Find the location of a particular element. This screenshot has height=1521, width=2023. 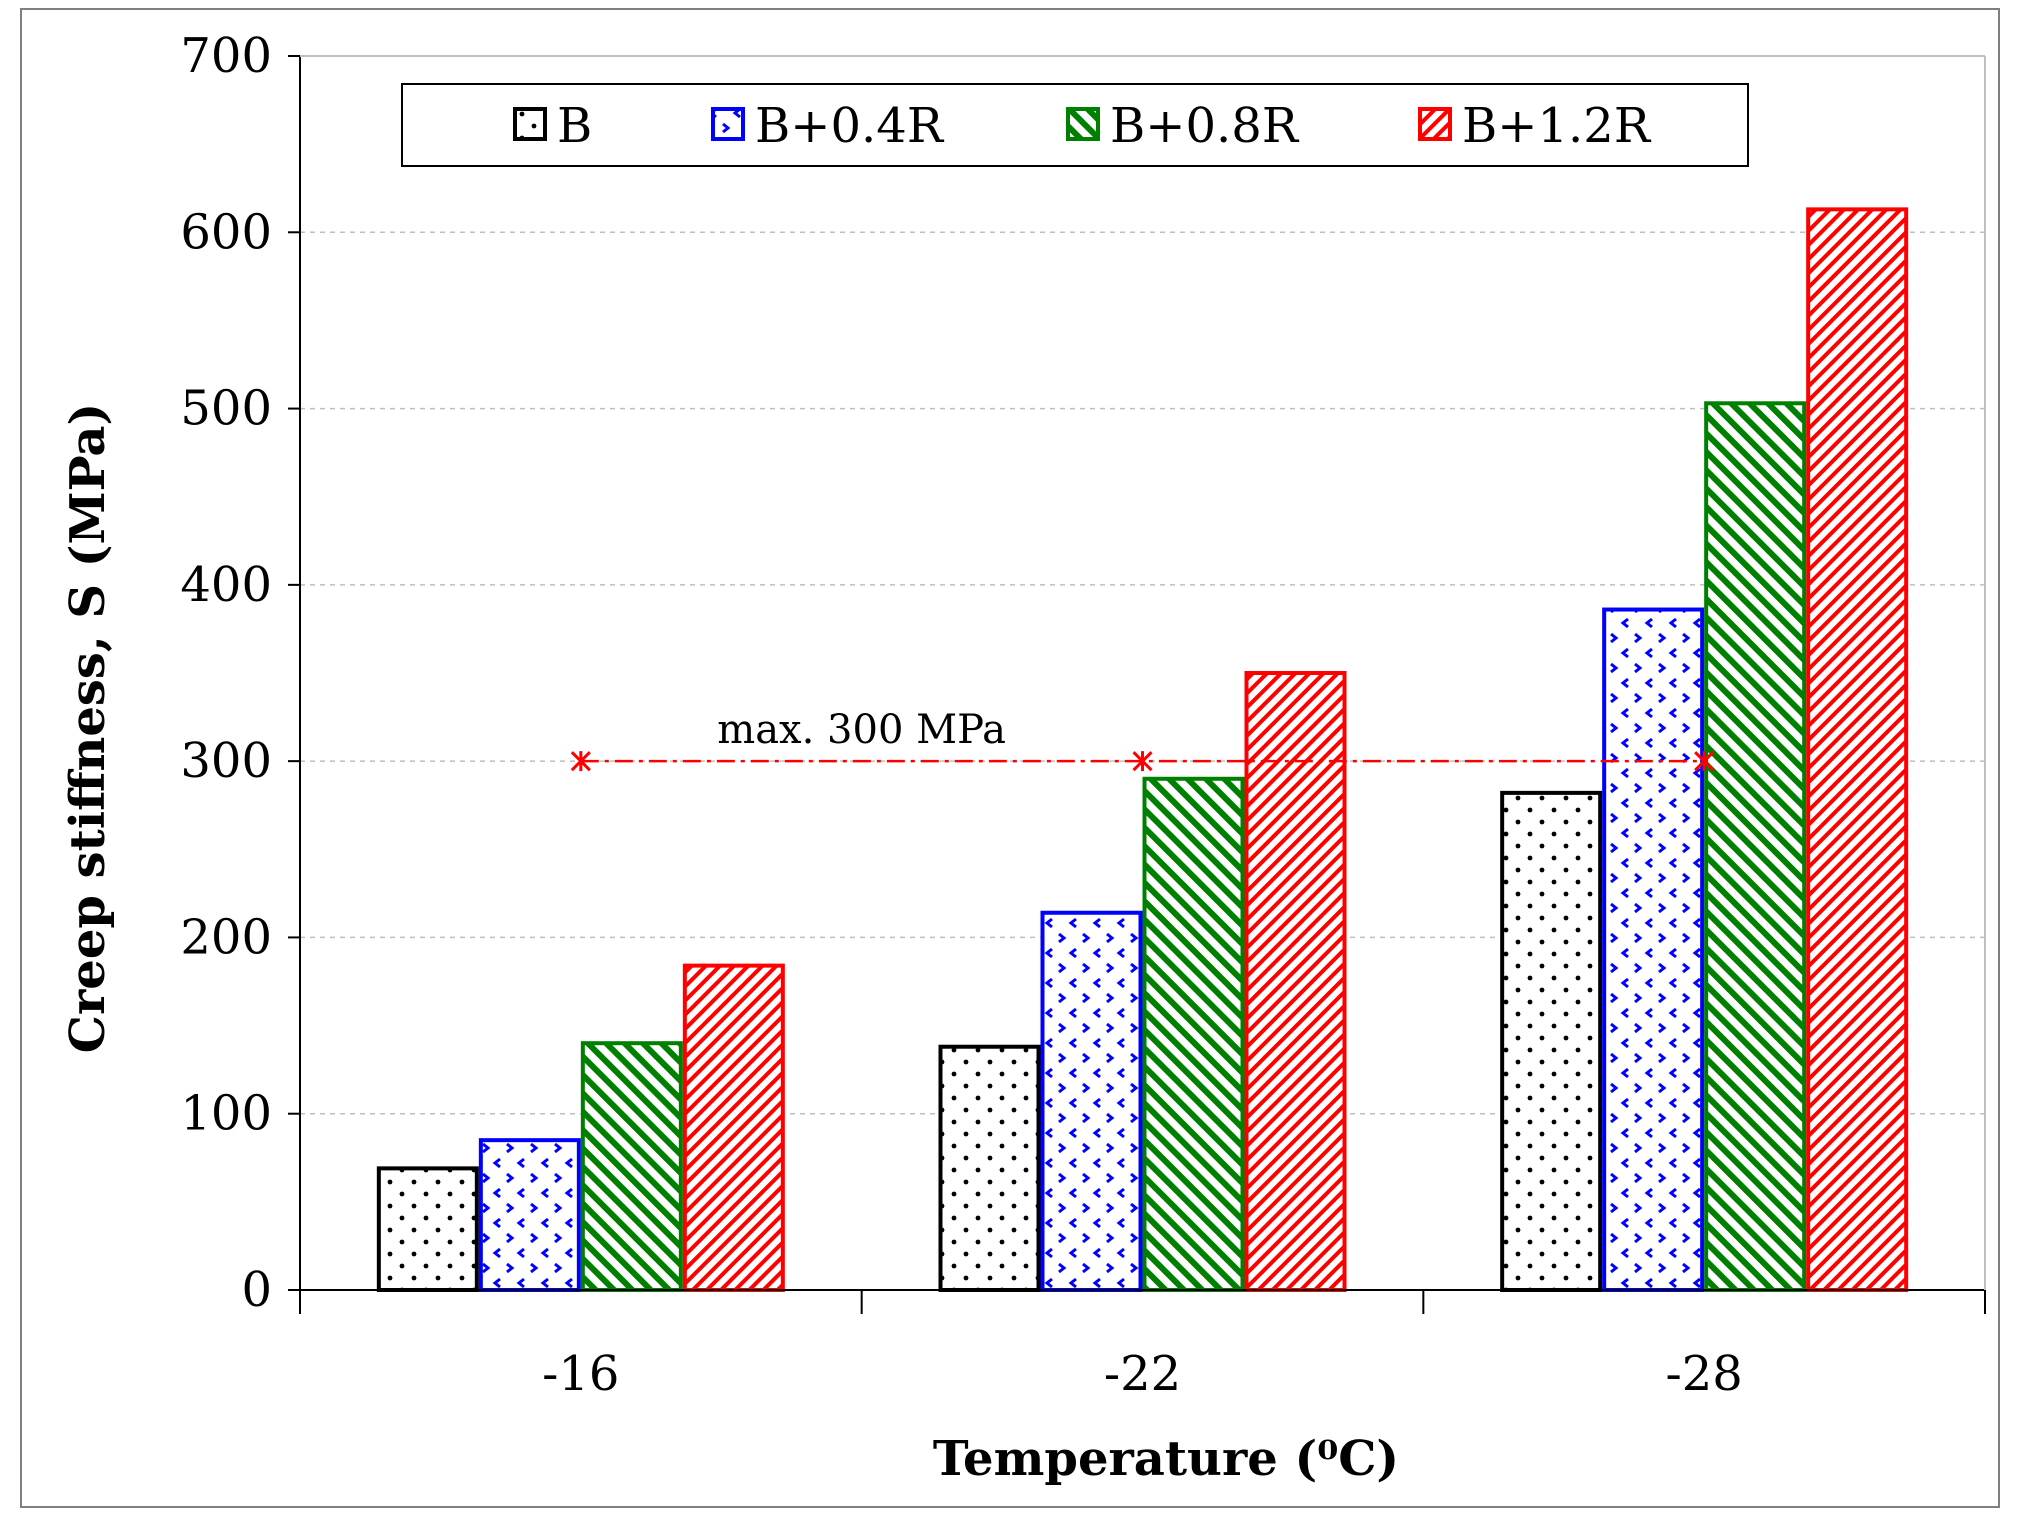

x-tick-label: -28 is located at coordinates (1704, 1374).